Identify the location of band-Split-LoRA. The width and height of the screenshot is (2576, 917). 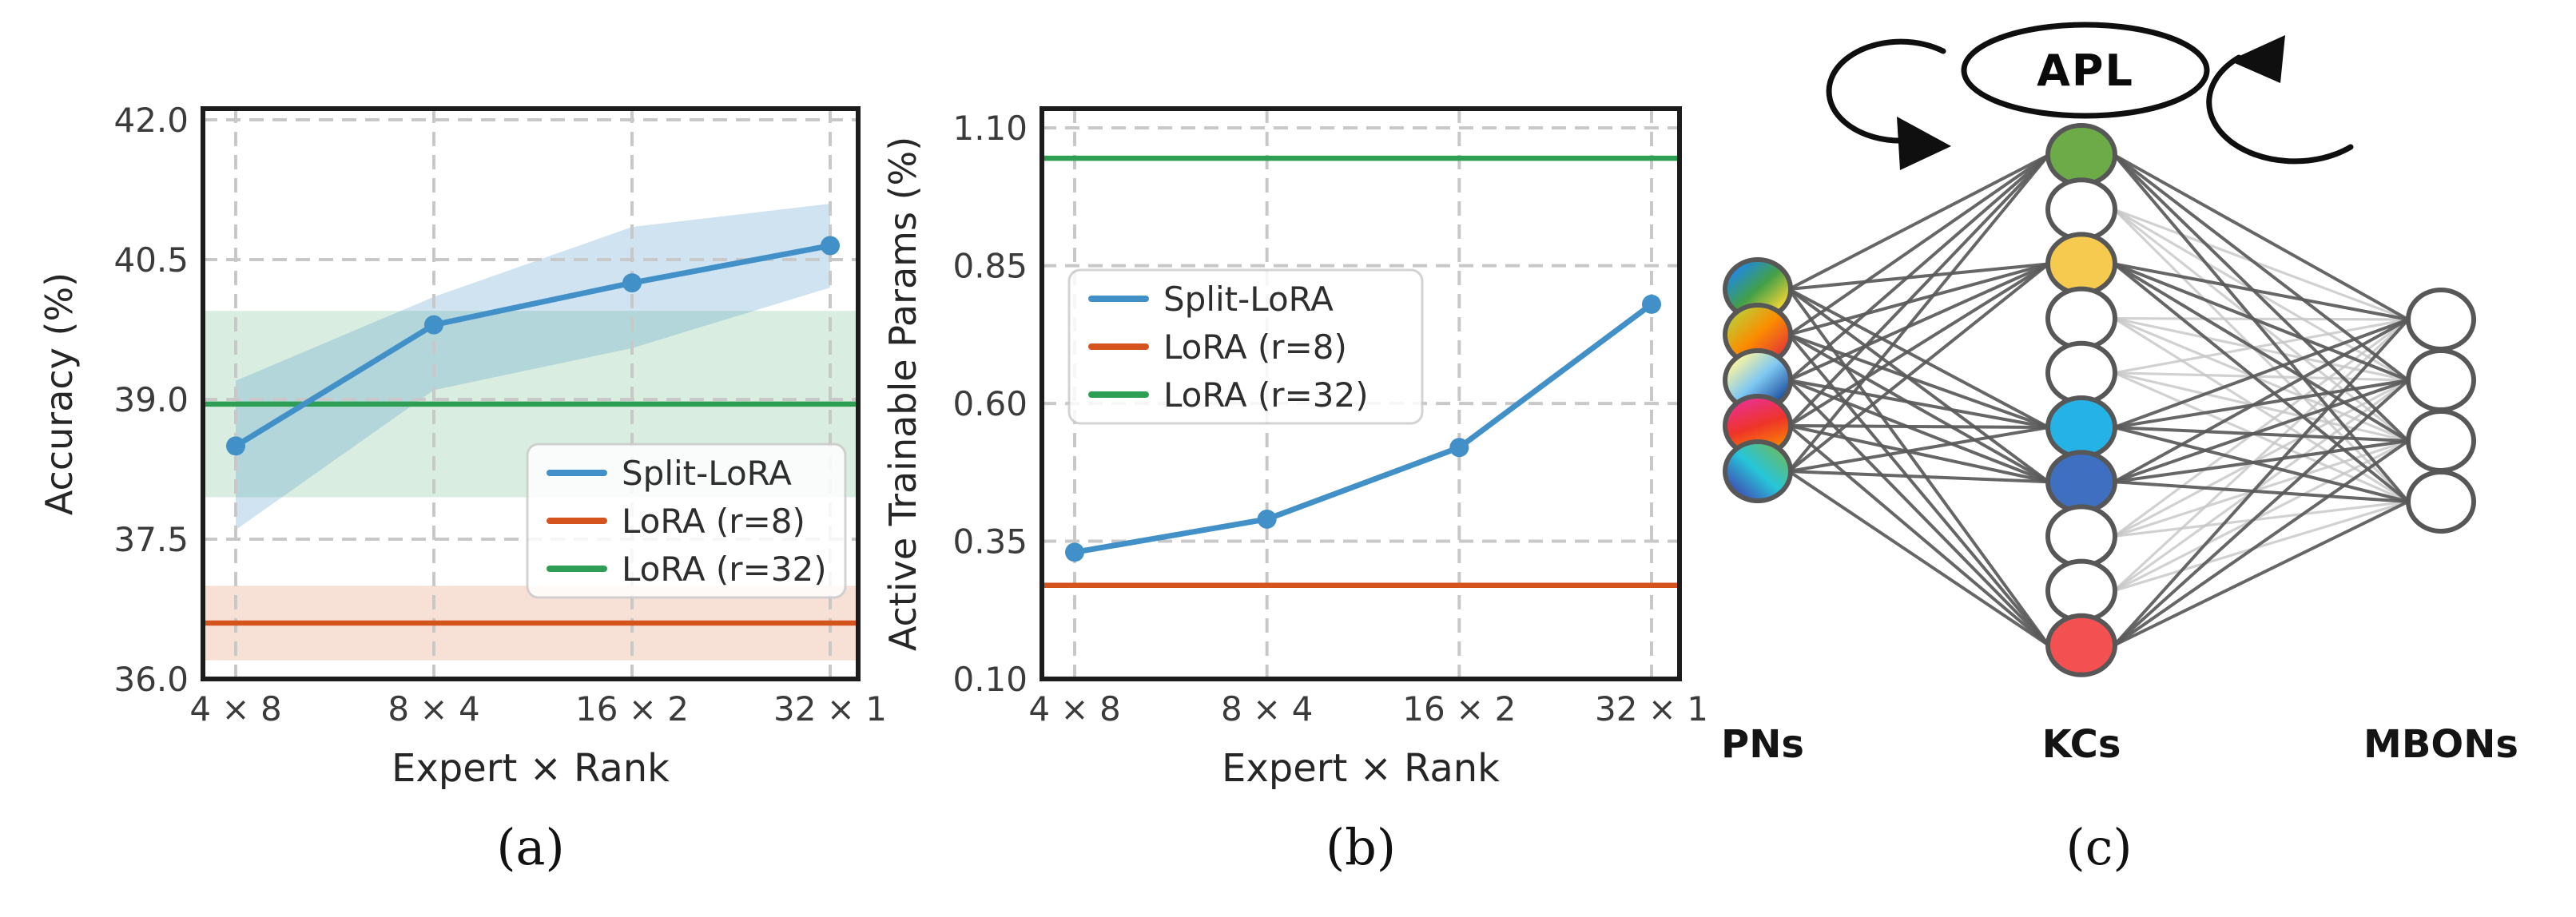
(533, 367).